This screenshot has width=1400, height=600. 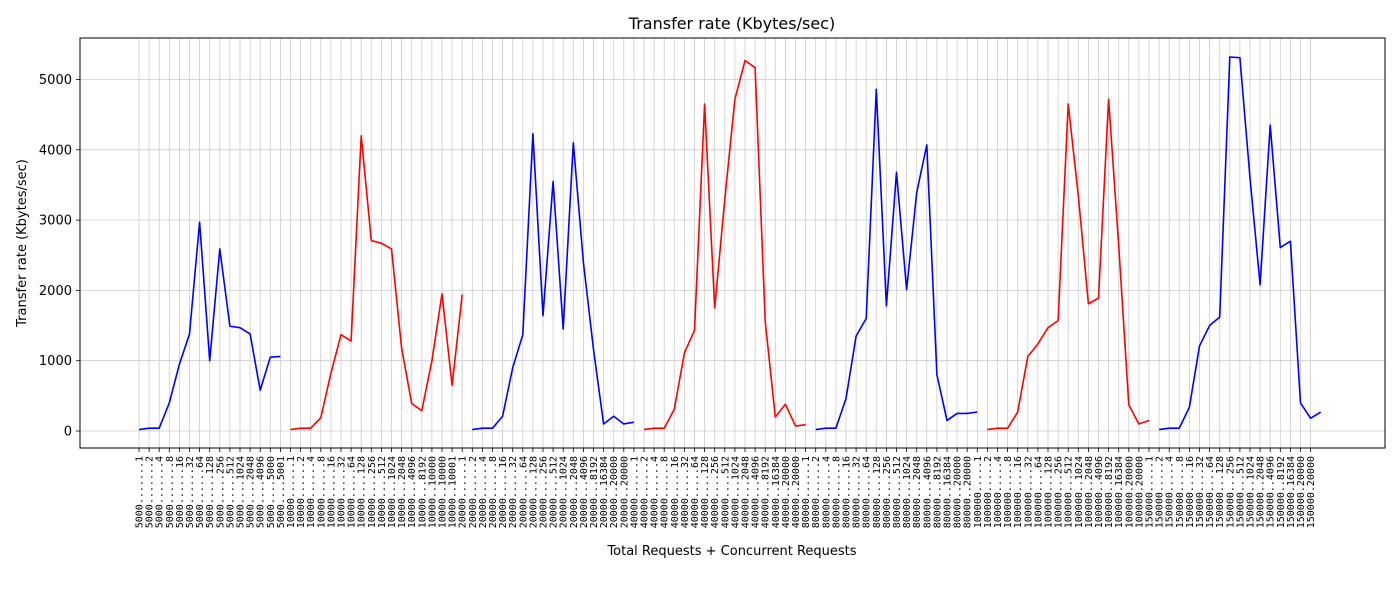 I want to click on x-tick-label: 5000....5000, so click(x=271, y=492).